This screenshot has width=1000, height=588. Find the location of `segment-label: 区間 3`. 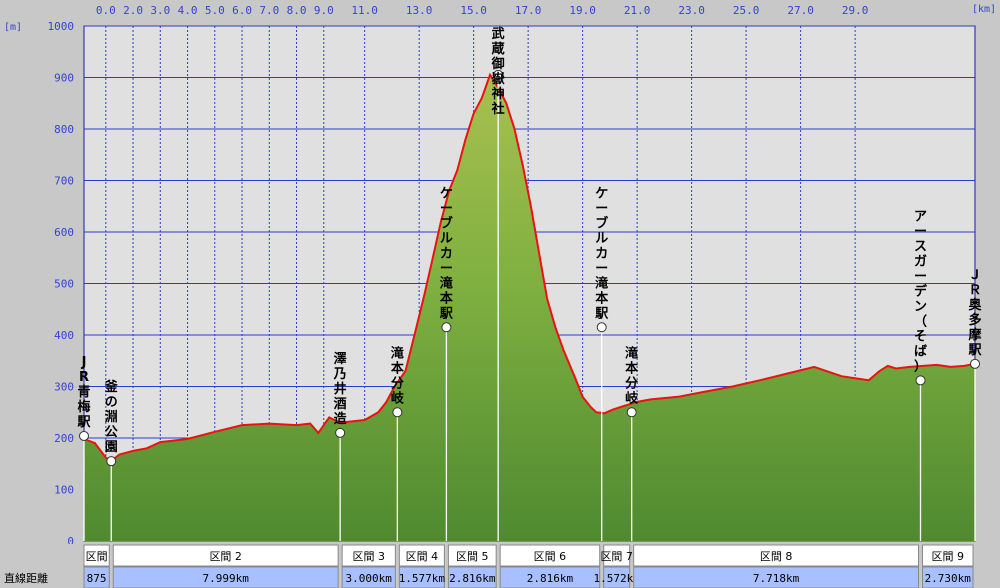

segment-label: 区間 3 is located at coordinates (368, 556).